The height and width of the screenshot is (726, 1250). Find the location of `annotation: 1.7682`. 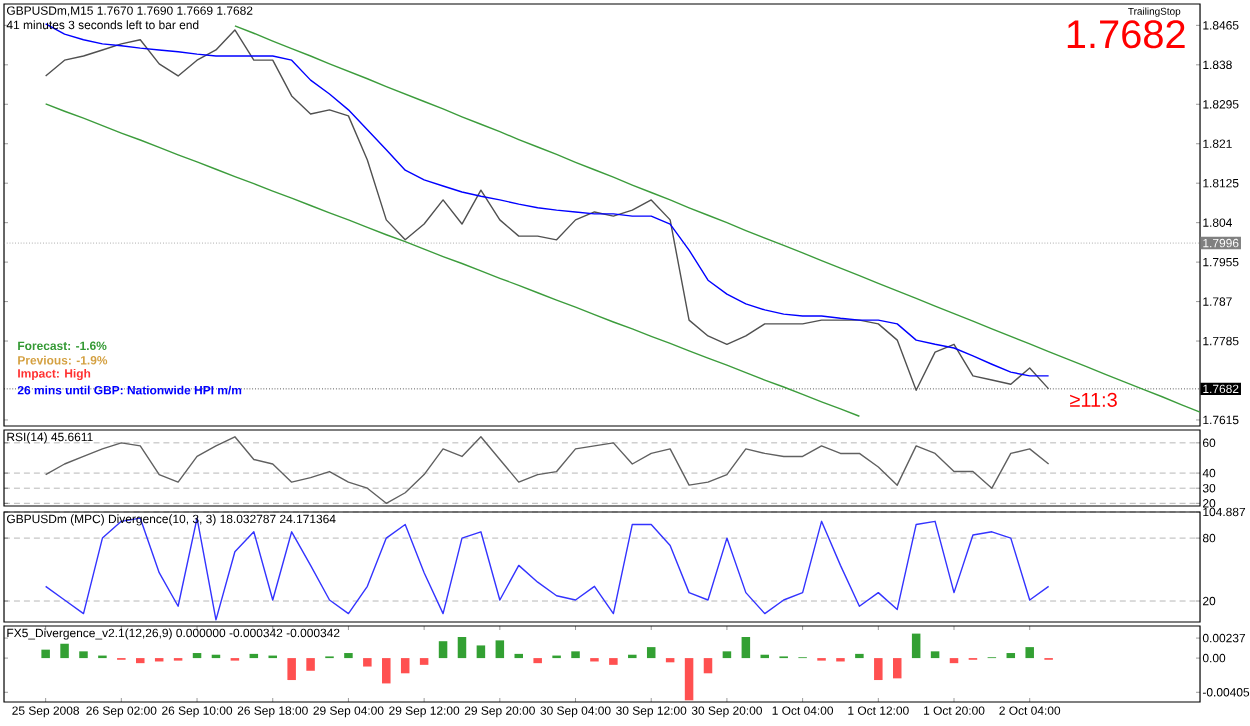

annotation: 1.7682 is located at coordinates (1126, 34).